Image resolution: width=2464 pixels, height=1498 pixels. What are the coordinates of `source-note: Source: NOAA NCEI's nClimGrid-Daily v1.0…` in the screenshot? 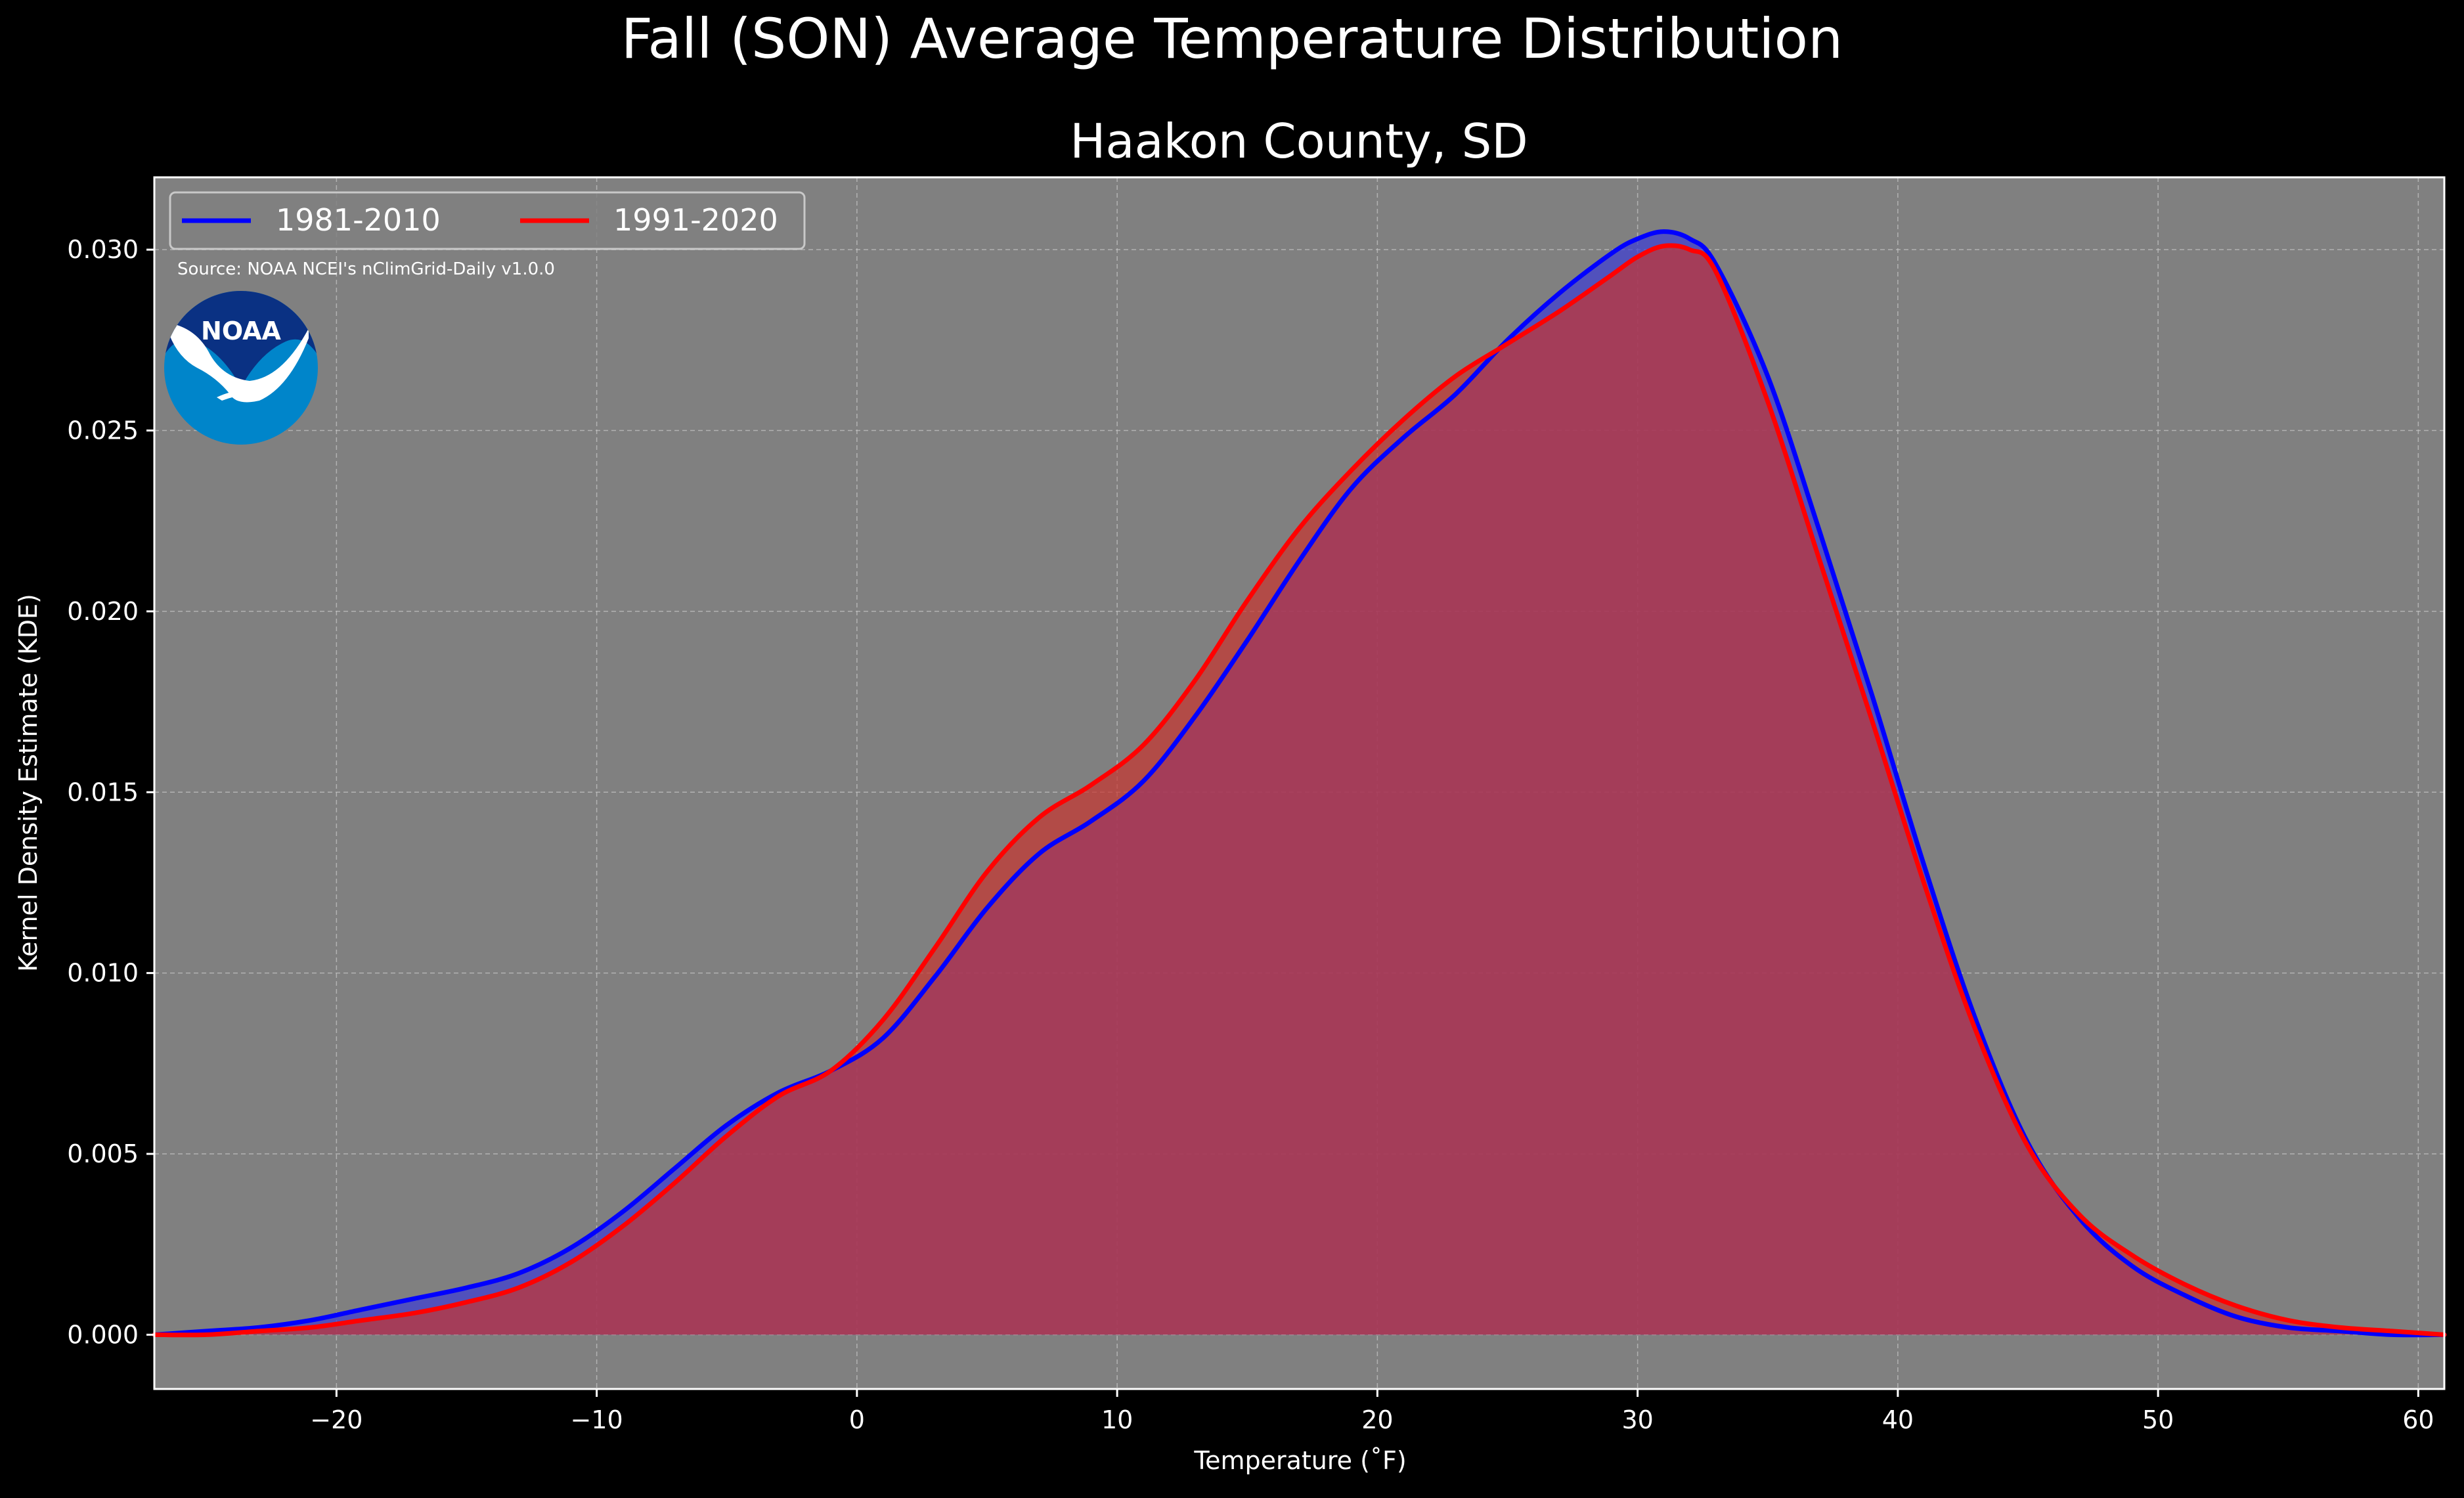 It's located at (366, 269).